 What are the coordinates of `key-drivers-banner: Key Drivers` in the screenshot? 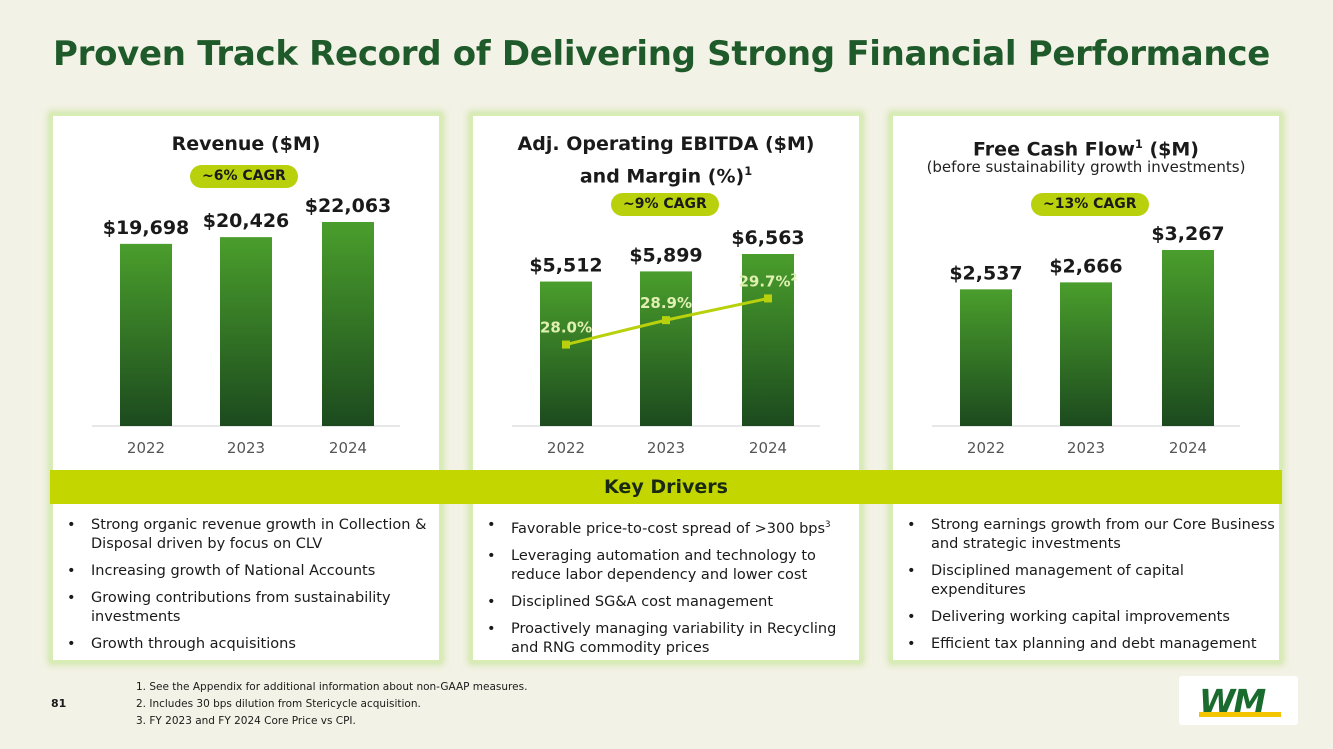 It's located at (666, 487).